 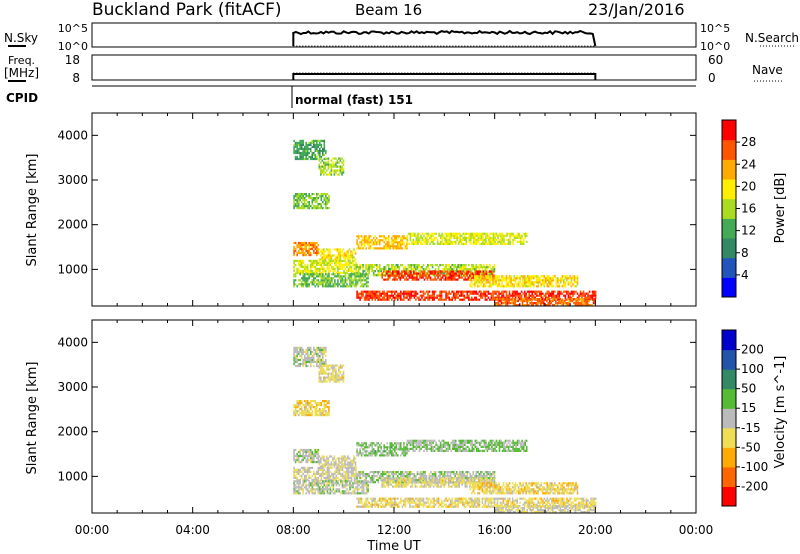 I want to click on freq-left-tick-top: 18, so click(x=72, y=60).